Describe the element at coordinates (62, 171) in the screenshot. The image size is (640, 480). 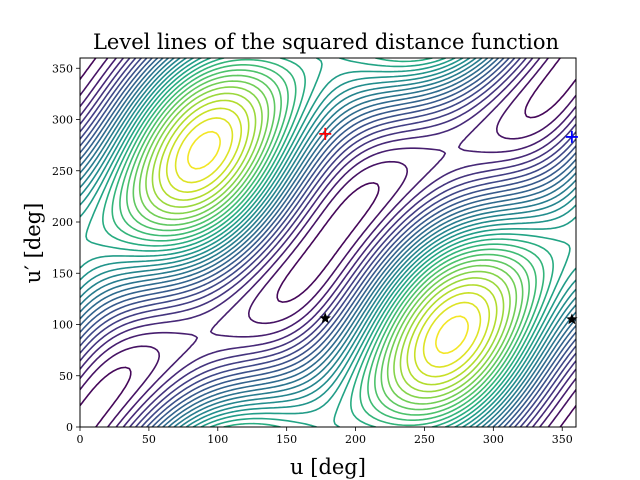
I see `y-tick-label: 250` at that location.